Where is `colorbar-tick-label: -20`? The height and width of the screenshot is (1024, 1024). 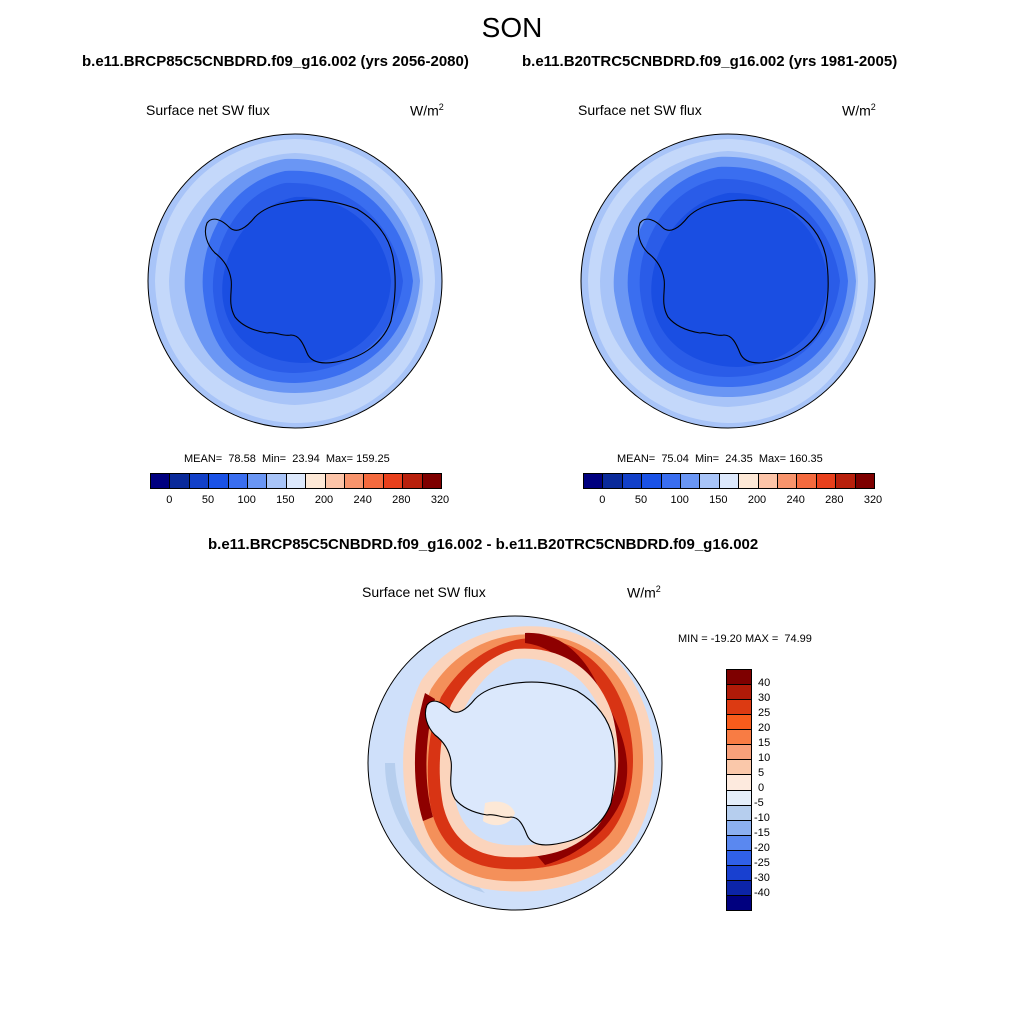 colorbar-tick-label: -20 is located at coordinates (762, 848).